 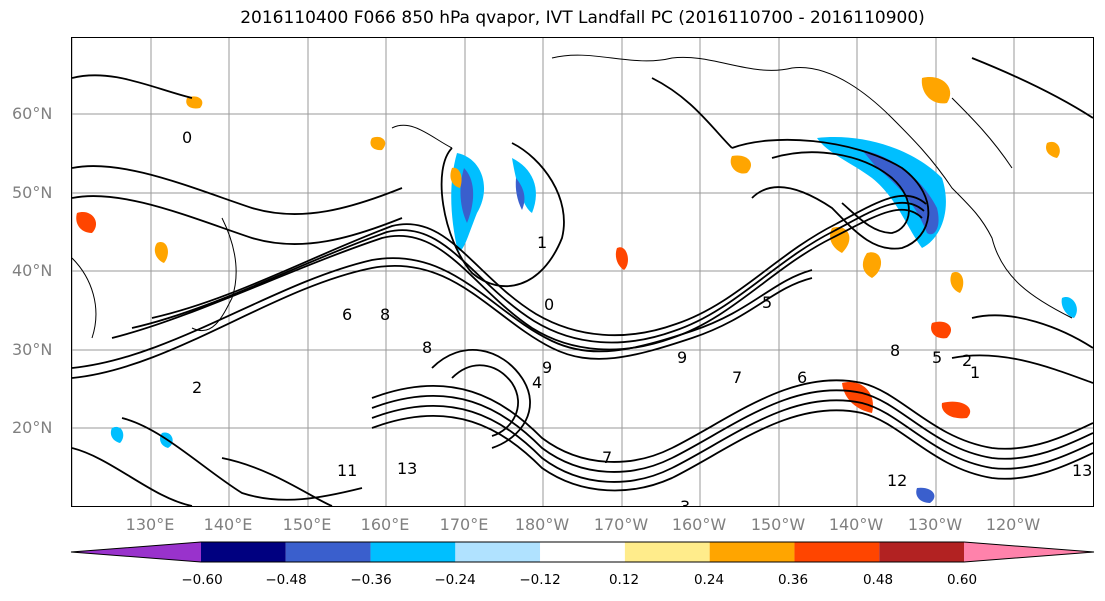 I want to click on colorbar-tick: −0.36, so click(x=371, y=580).